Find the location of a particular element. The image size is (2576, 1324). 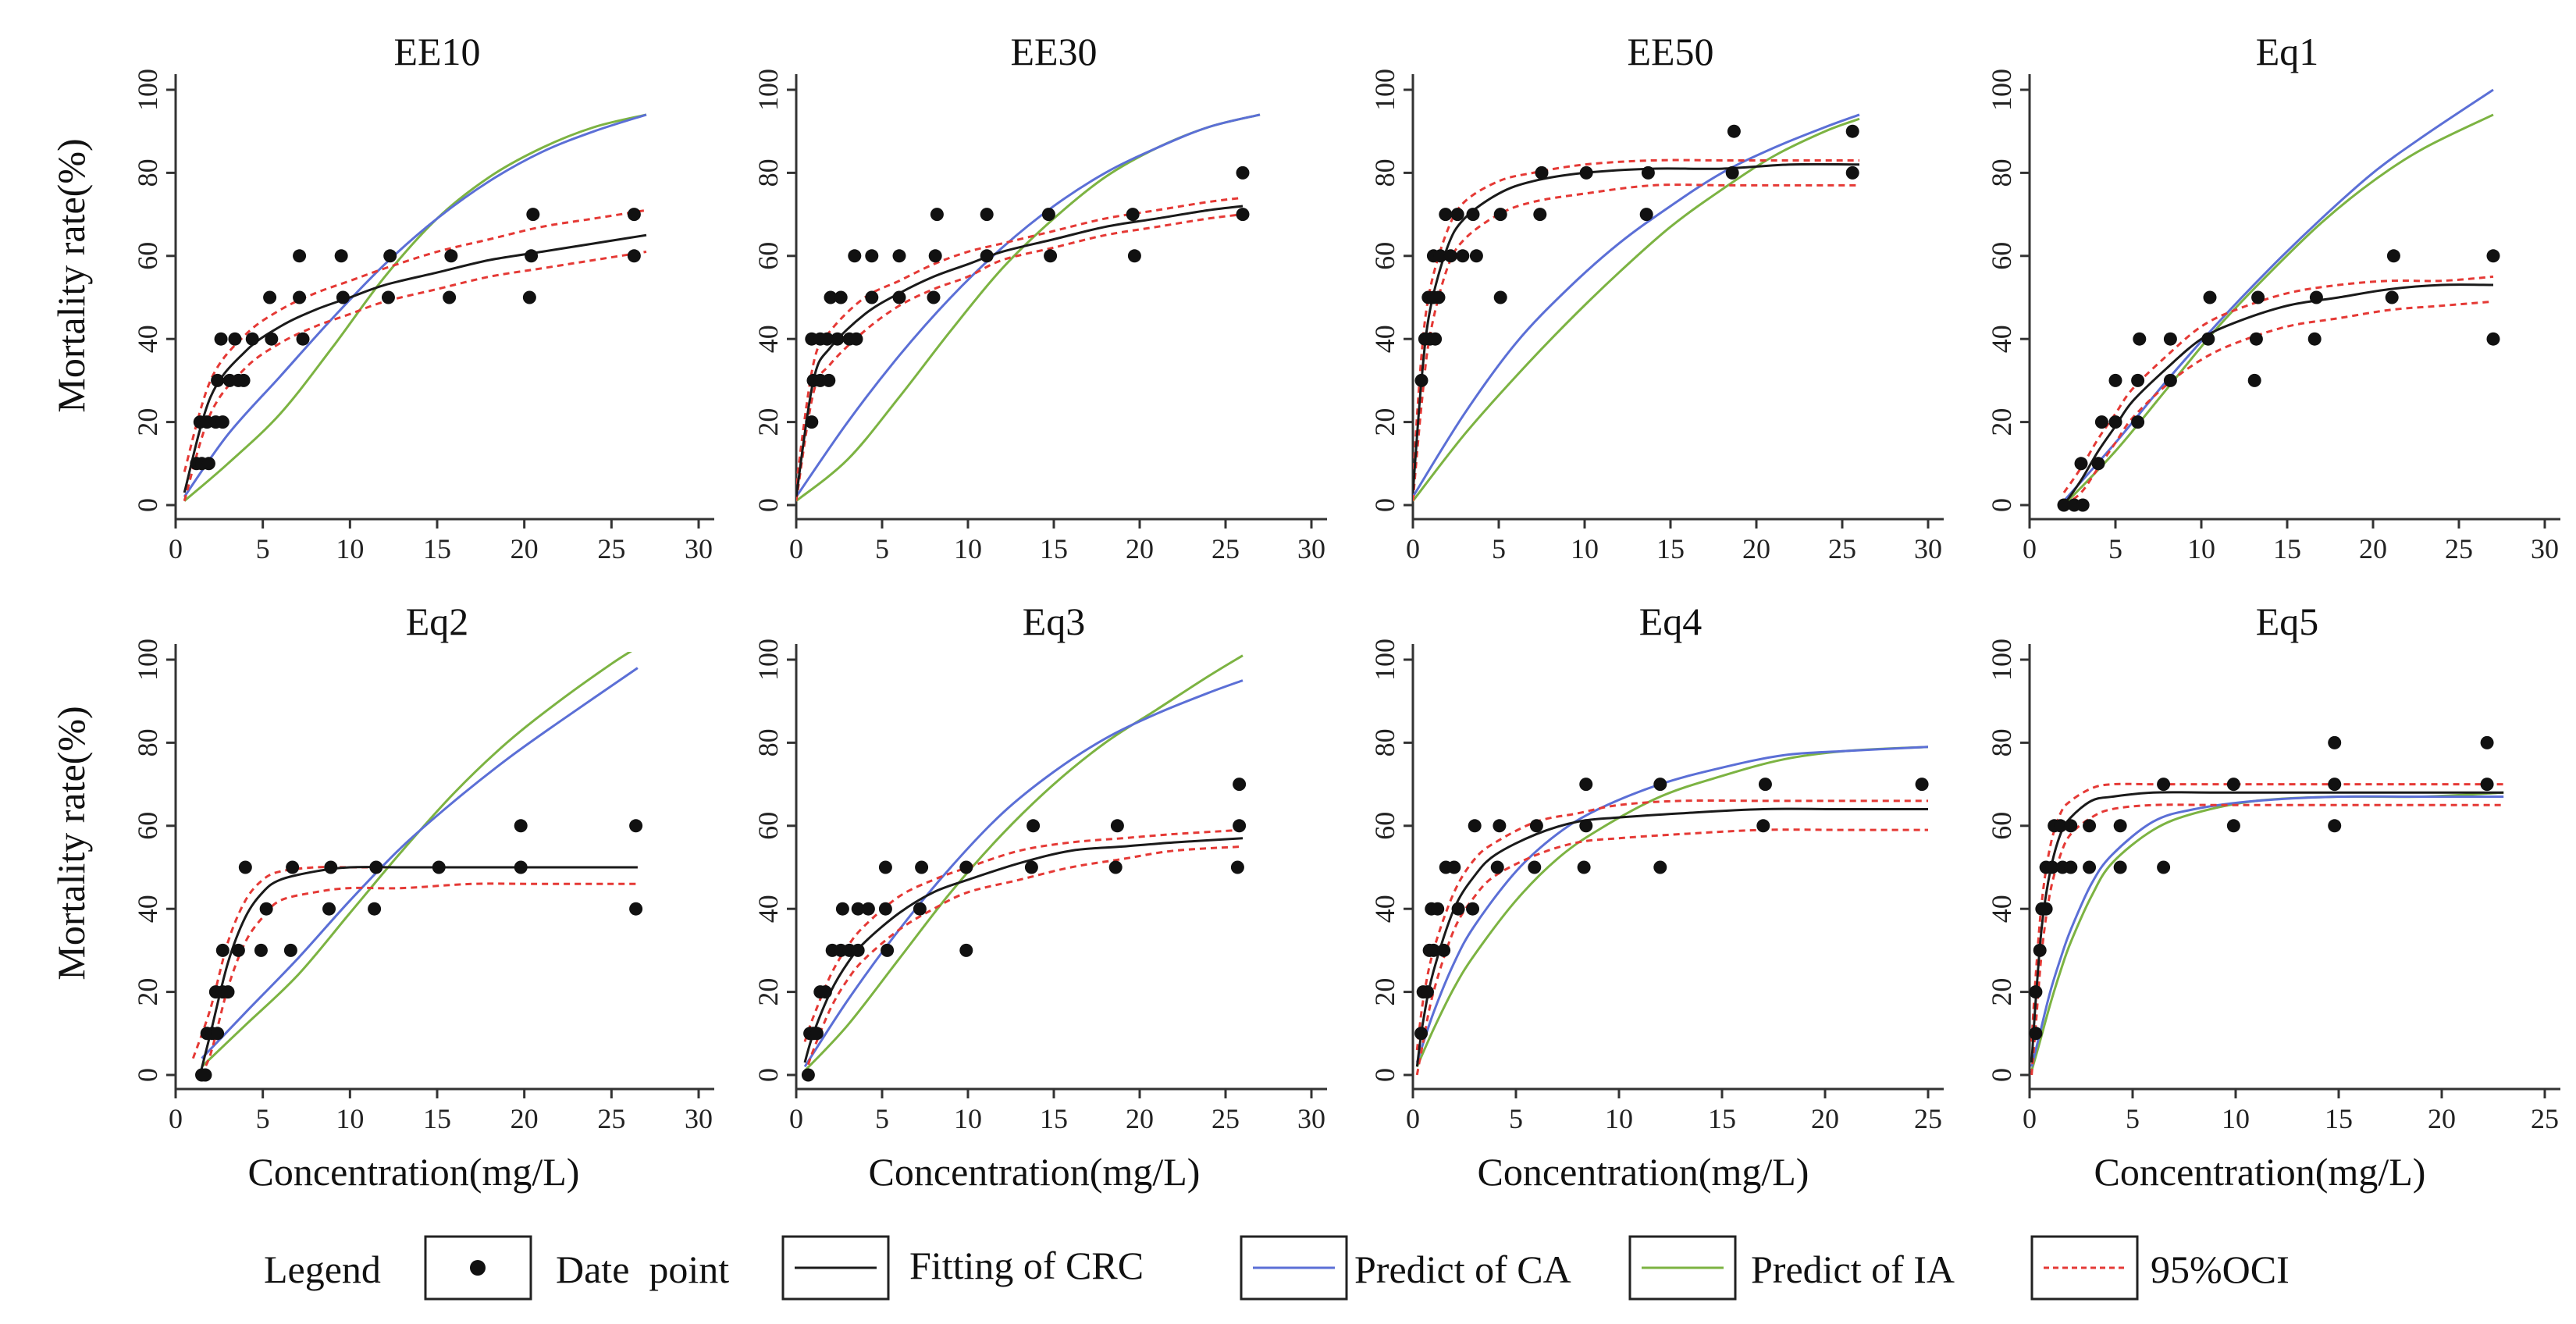

panel-title: EE10 is located at coordinates (436, 51).